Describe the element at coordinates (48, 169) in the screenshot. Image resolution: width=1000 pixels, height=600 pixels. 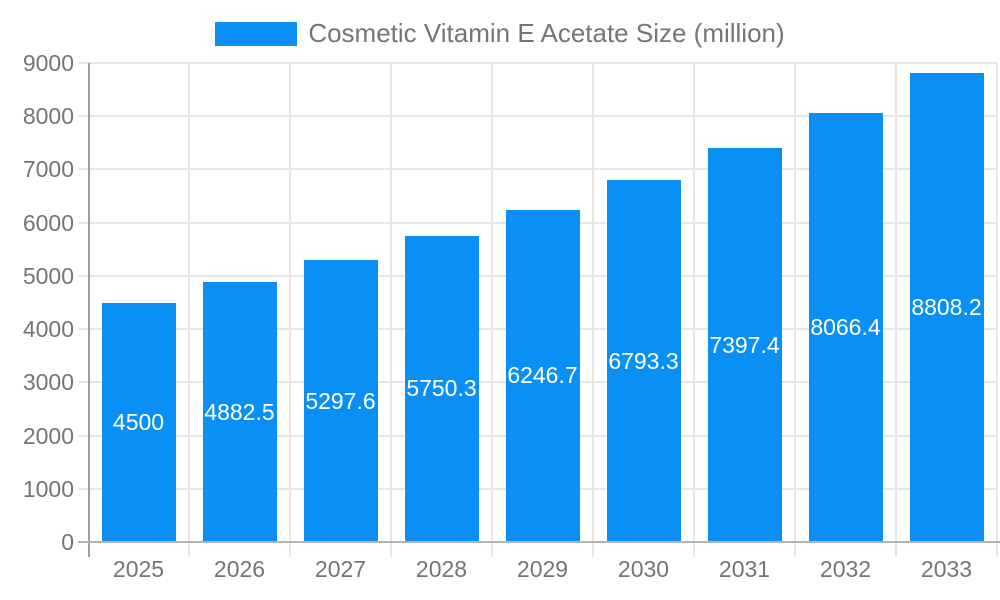
I see `y-tick-label-7000: 7000` at that location.